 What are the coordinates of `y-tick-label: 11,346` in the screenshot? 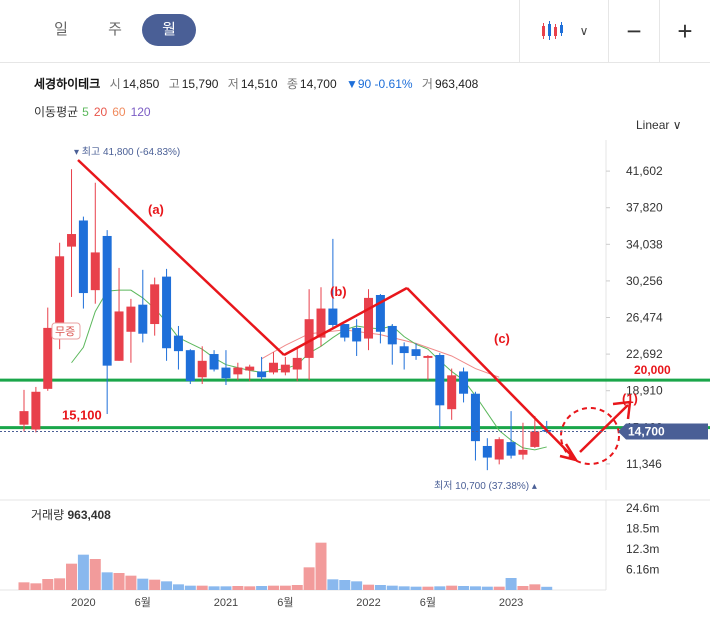 It's located at (644, 464).